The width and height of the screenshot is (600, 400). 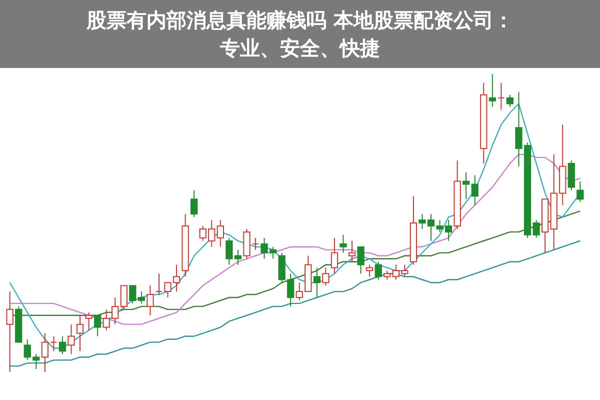 What do you see at coordinates (300, 48) in the screenshot?
I see `chart-subtitle: 专业、安全、快捷` at bounding box center [300, 48].